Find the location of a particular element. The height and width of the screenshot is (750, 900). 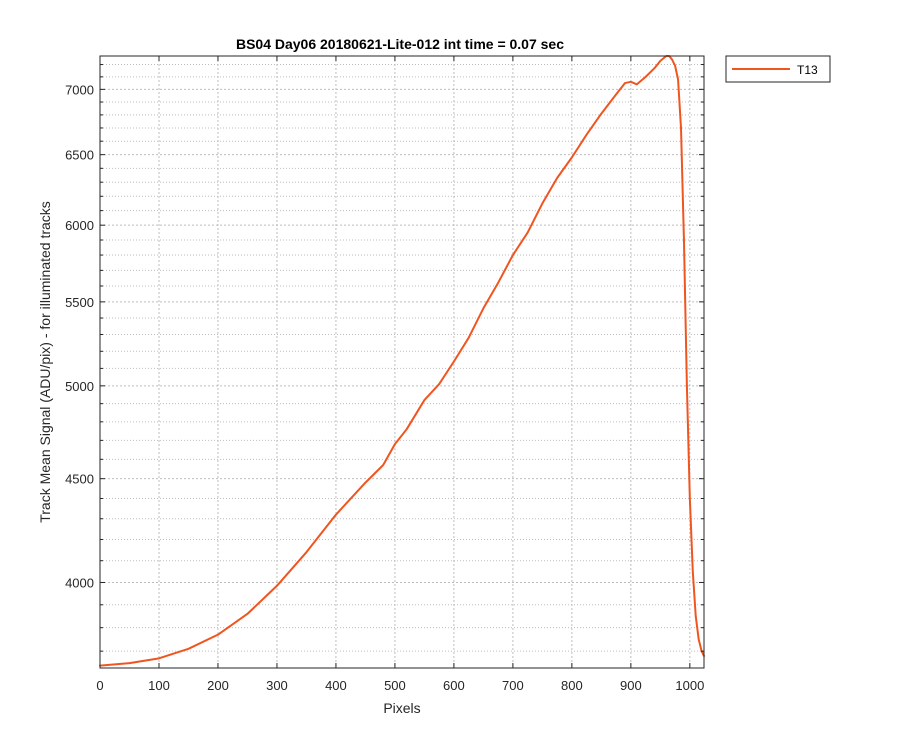

x-tick-labels: 0 100 200 300 400 500 600 700 800 900 1000 is located at coordinates (400, 685).